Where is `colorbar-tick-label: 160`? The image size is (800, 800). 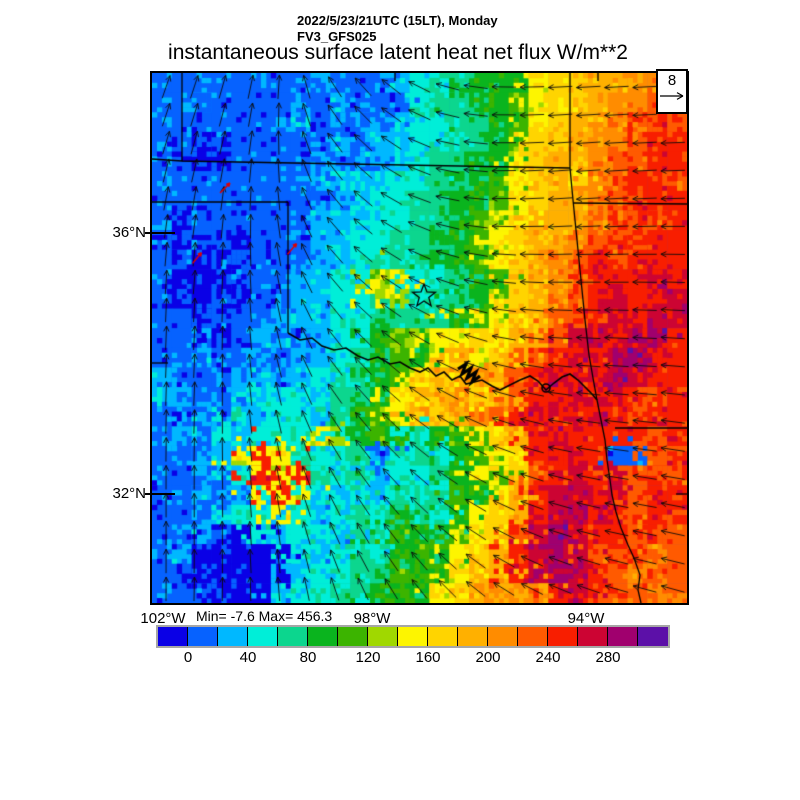 colorbar-tick-label: 160 is located at coordinates (428, 657).